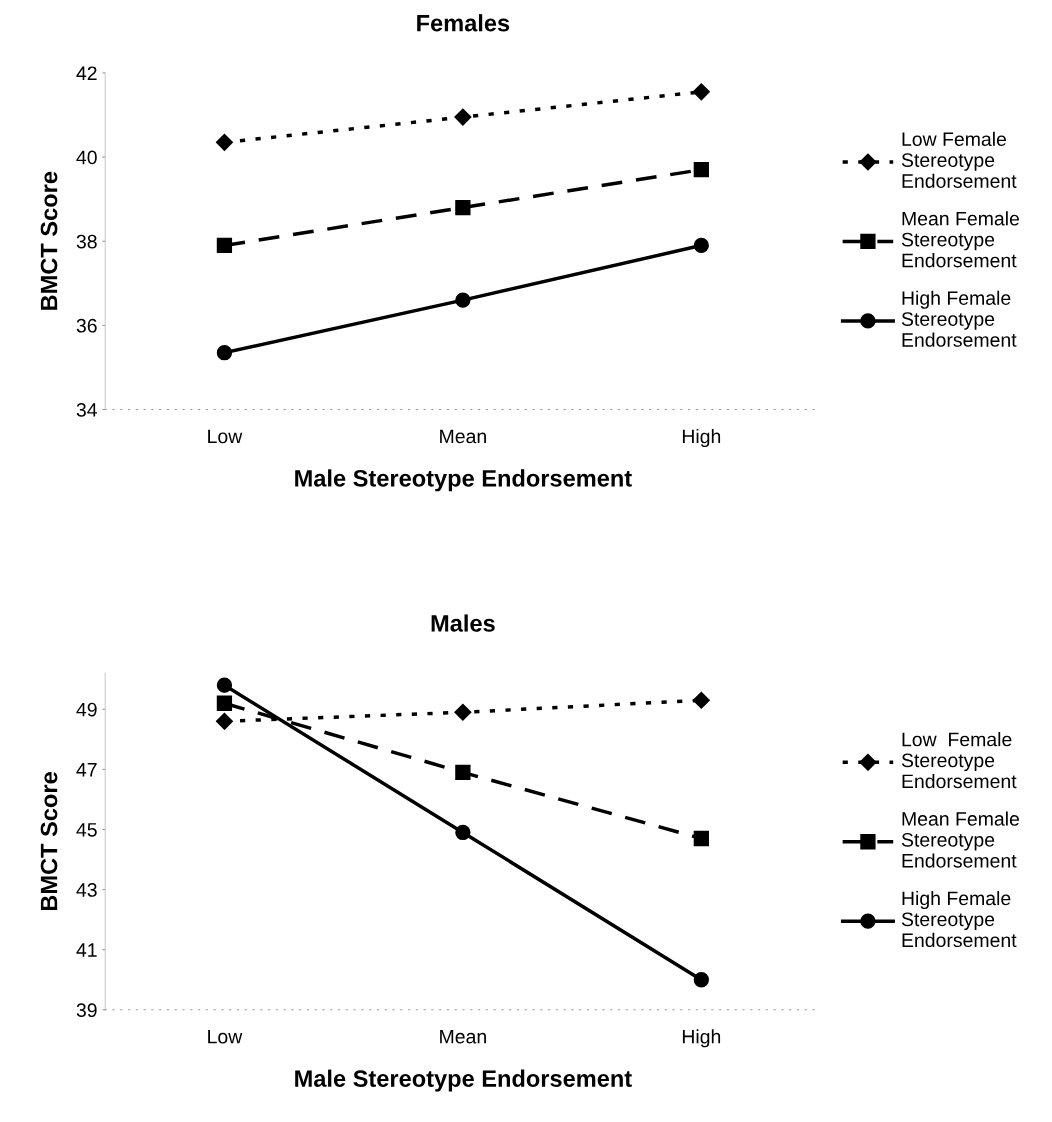 The width and height of the screenshot is (1052, 1122). What do you see at coordinates (86, 770) in the screenshot?
I see `y-tick-label: 47` at bounding box center [86, 770].